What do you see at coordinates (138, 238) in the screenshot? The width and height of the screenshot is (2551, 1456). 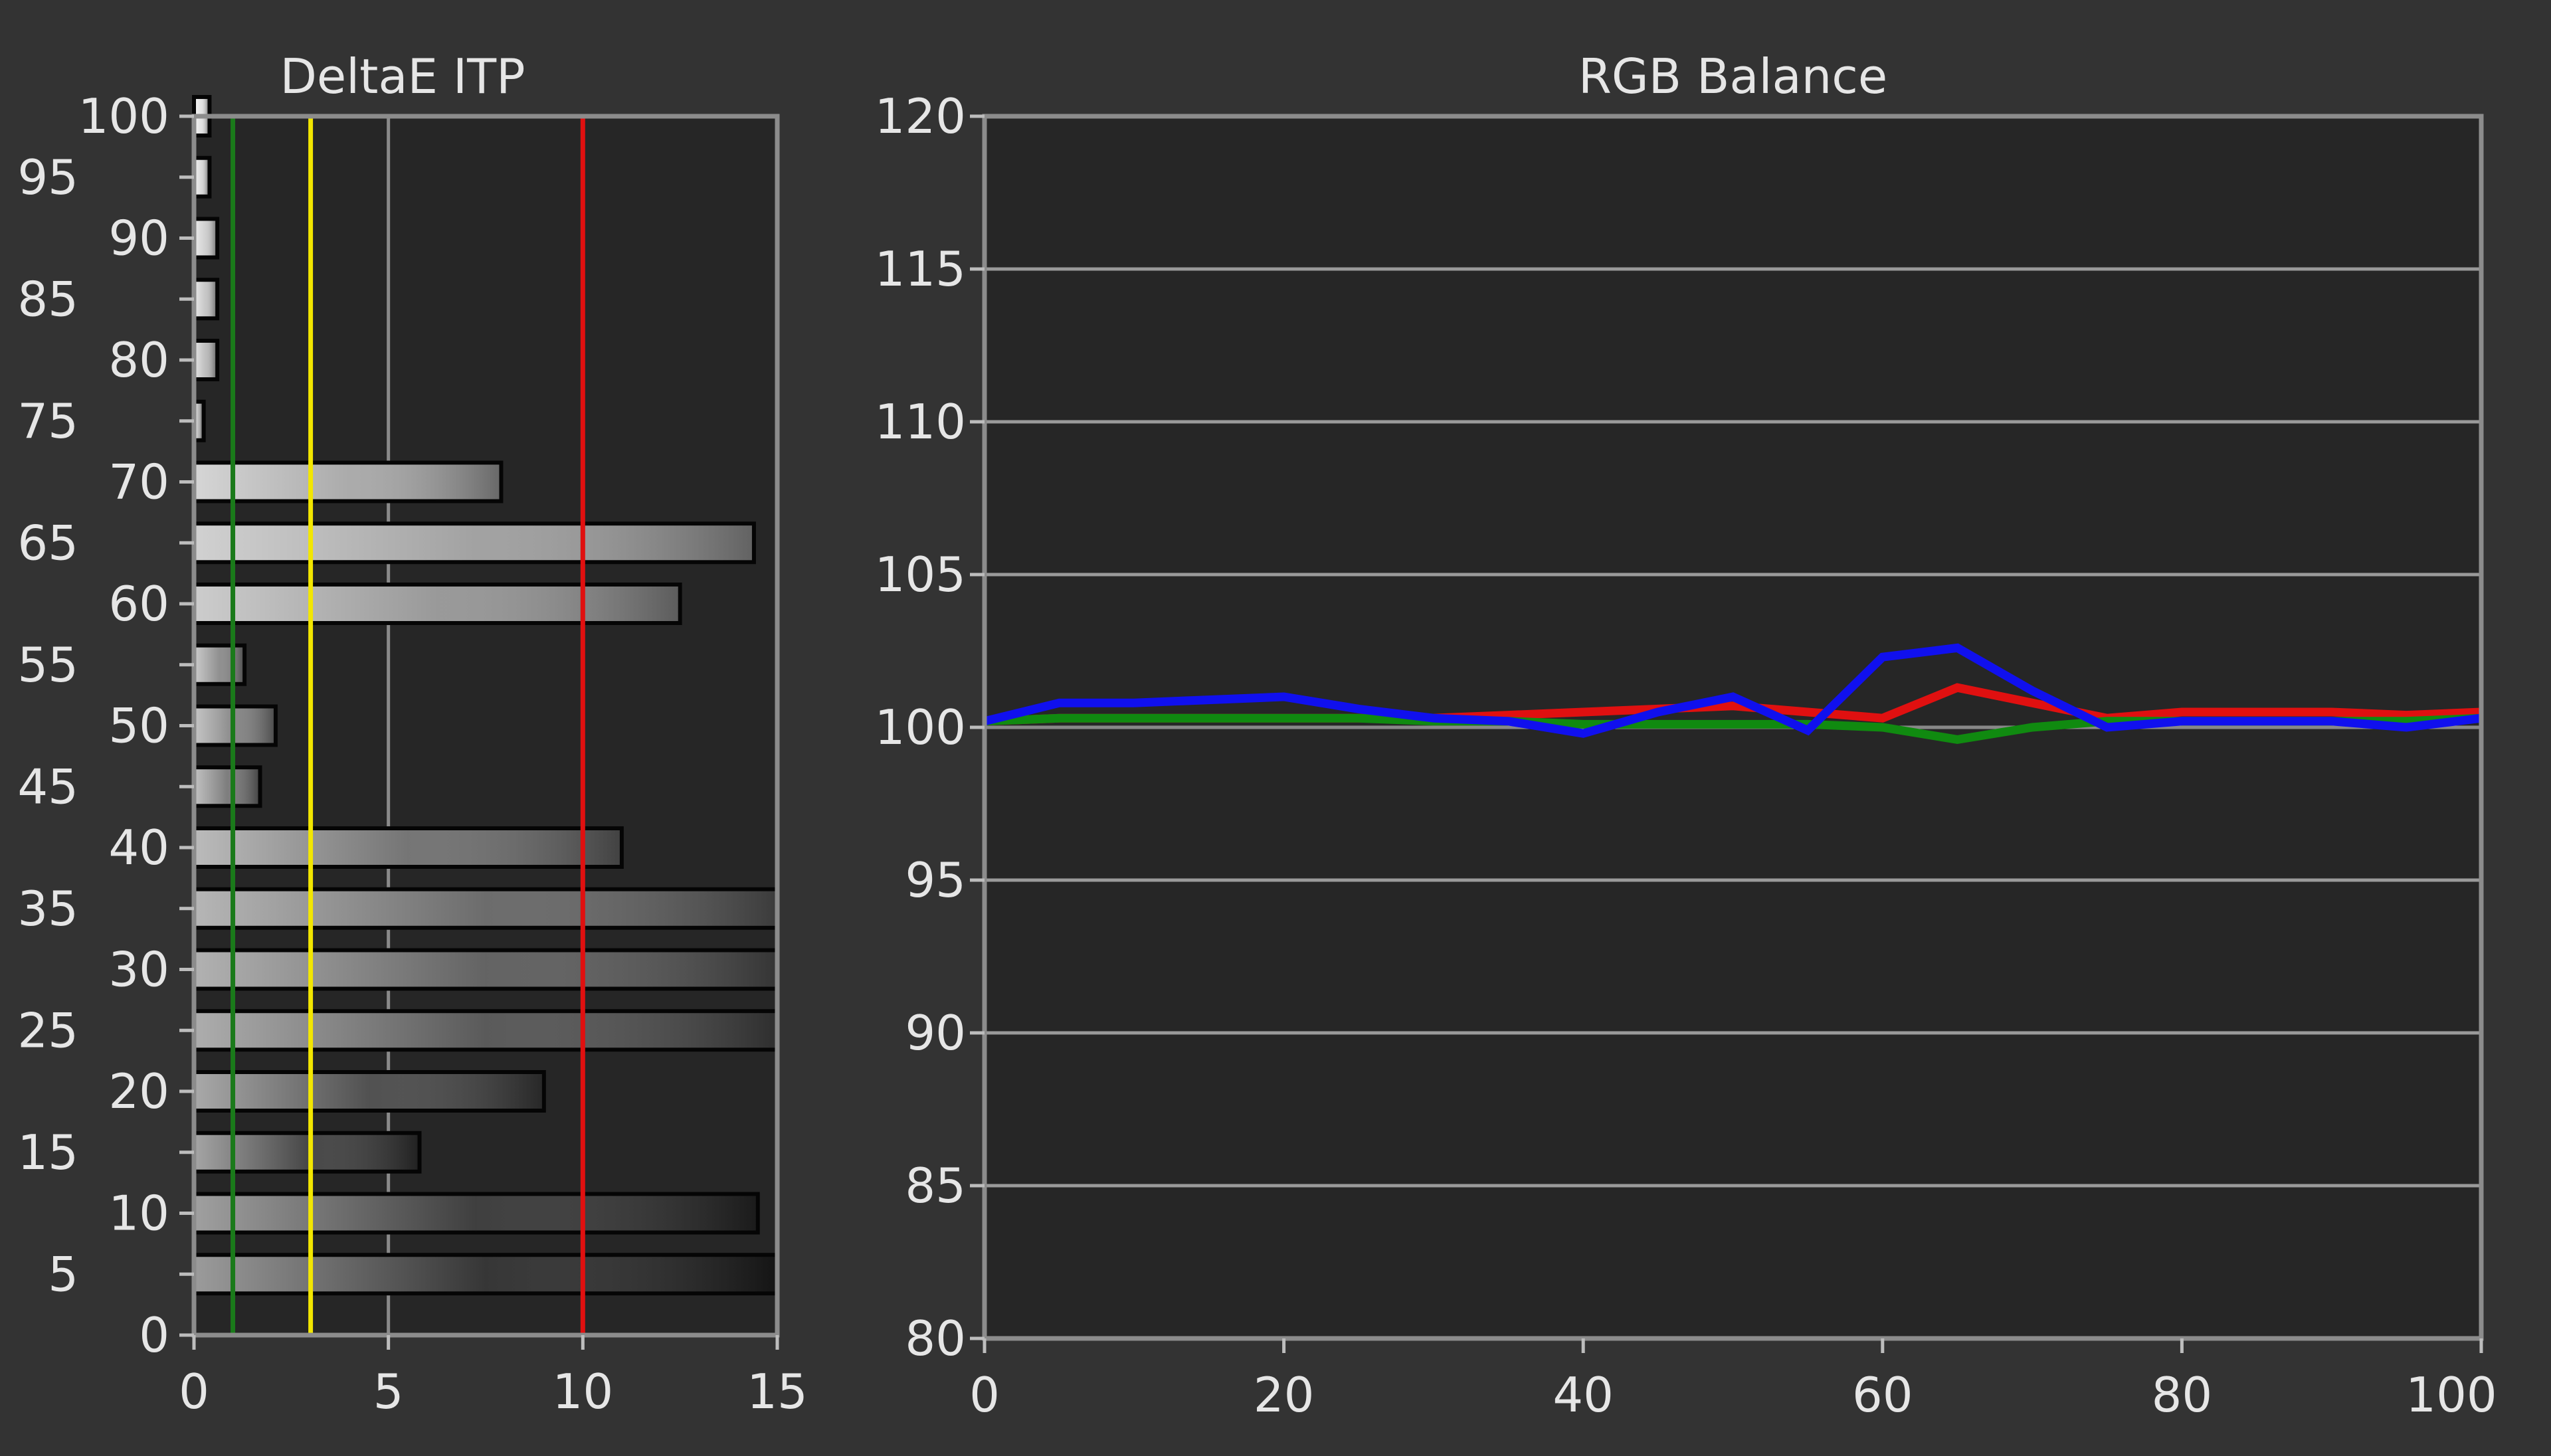 I see `deltae-y-tick-label: 90` at bounding box center [138, 238].